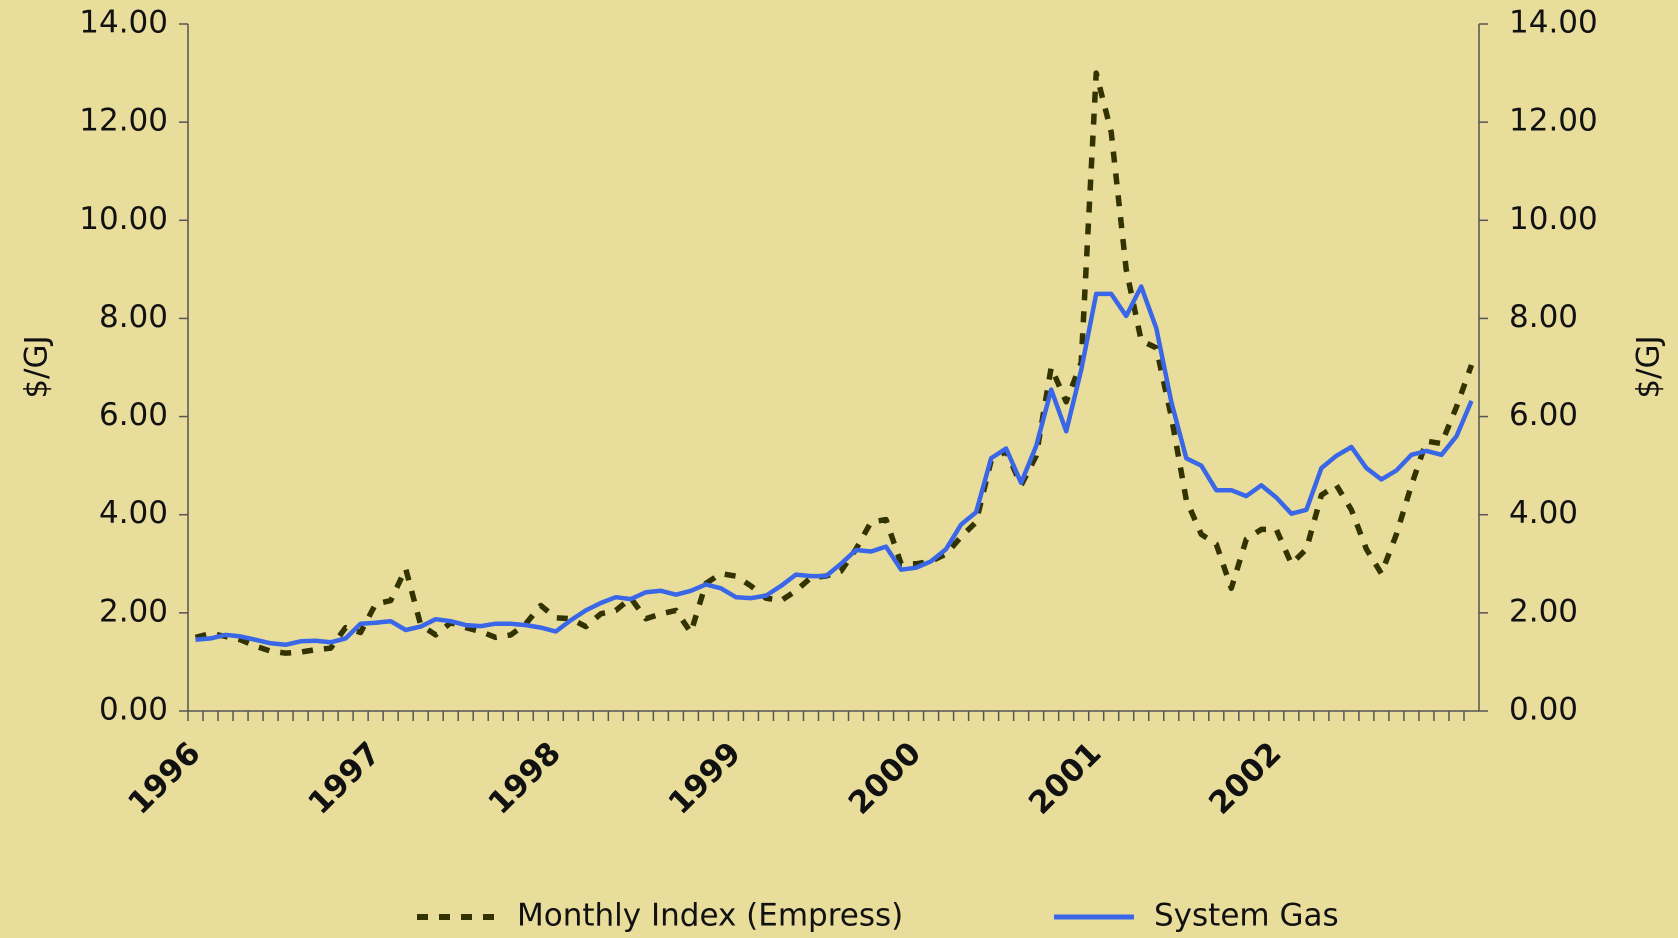 The height and width of the screenshot is (938, 1678). Describe the element at coordinates (1649, 366) in the screenshot. I see `y2-axis-title: $/GJ` at that location.